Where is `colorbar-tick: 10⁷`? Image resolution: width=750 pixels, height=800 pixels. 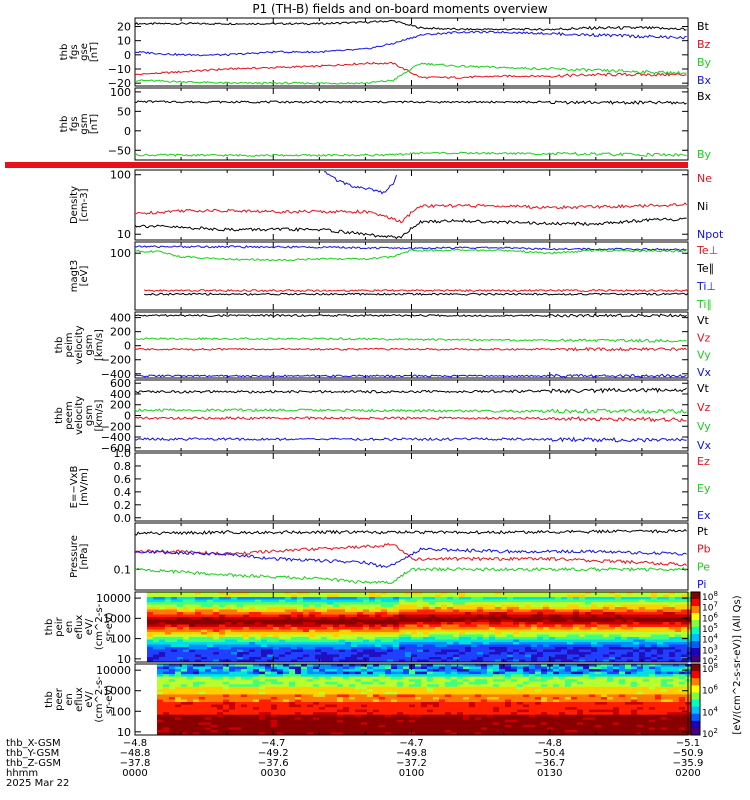 colorbar-tick: 10⁷ is located at coordinates (710, 607).